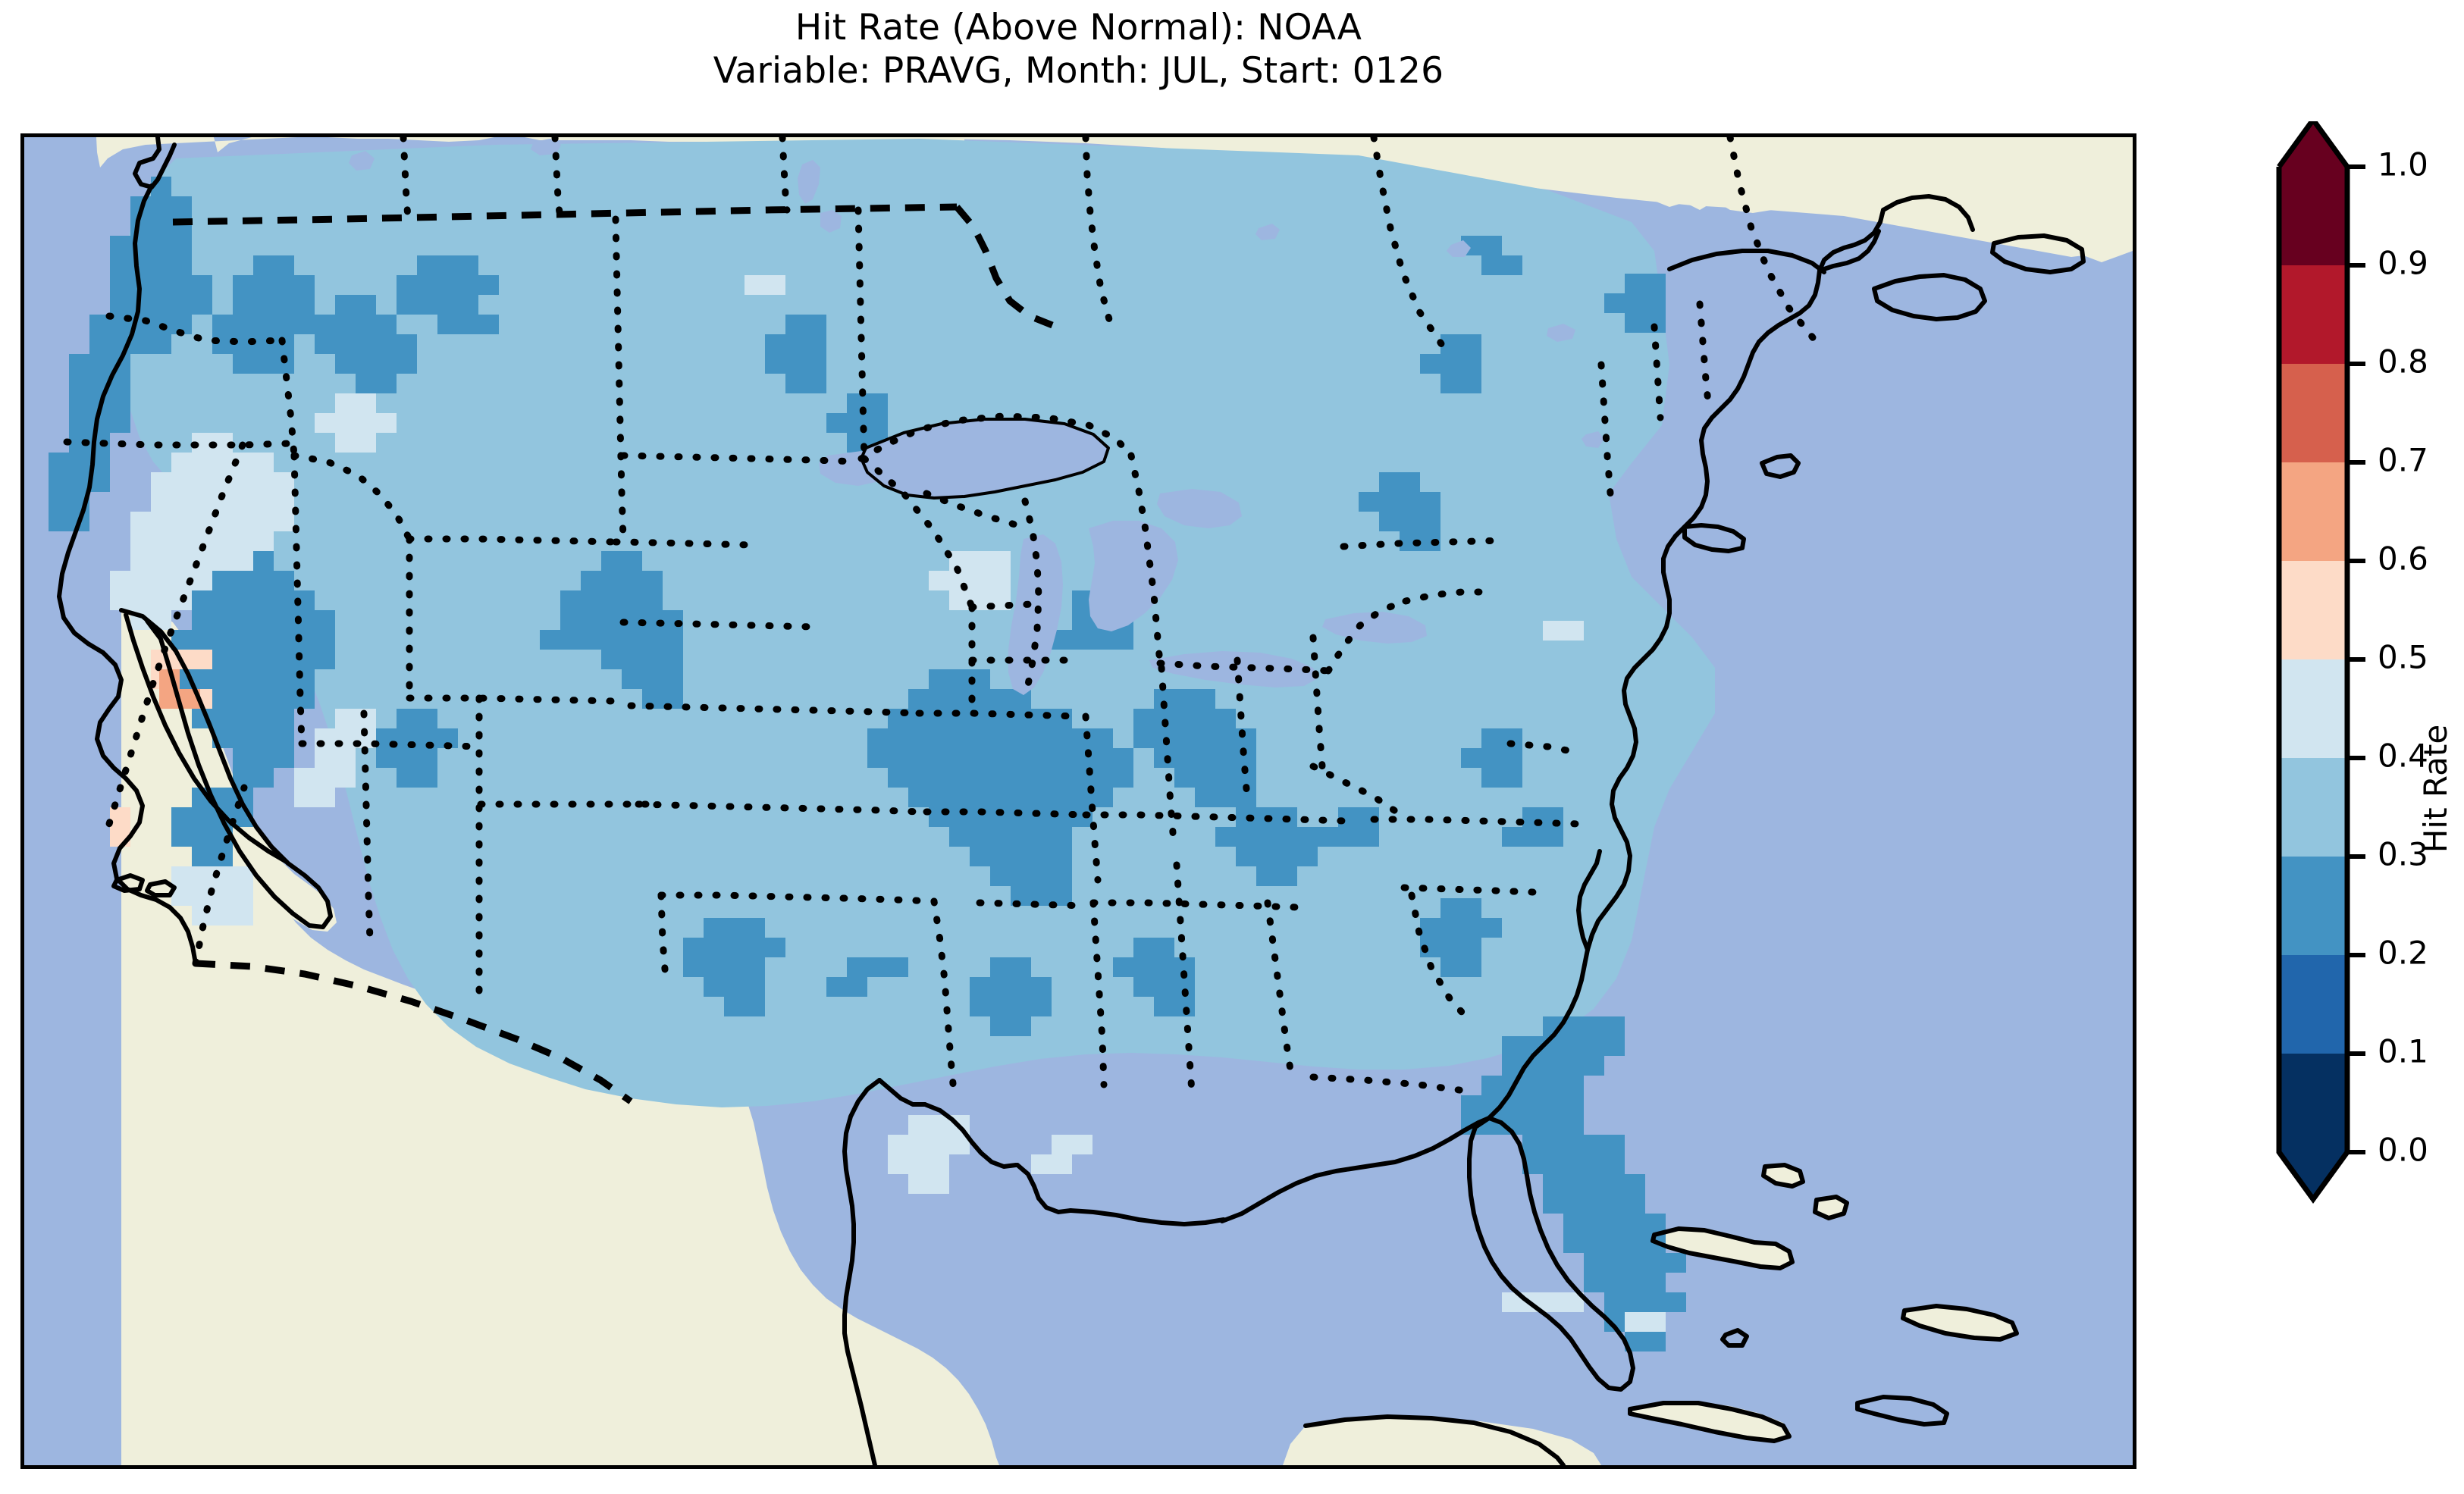  I want to click on colorbar-axis-label: Hit Rate, so click(2435, 788).